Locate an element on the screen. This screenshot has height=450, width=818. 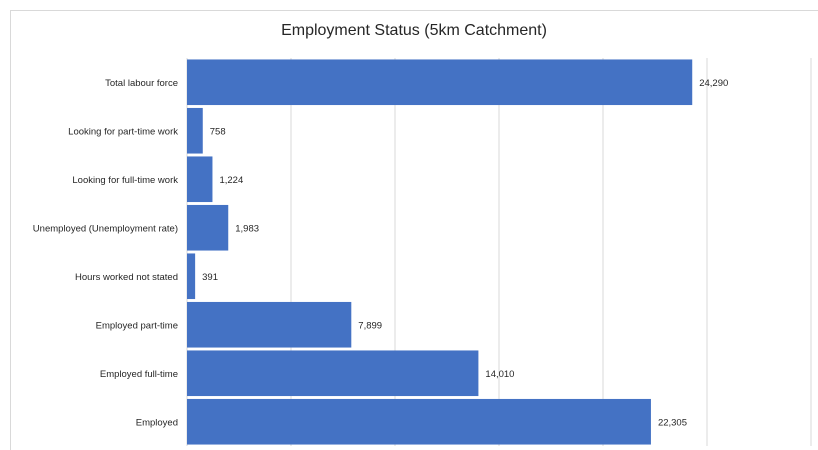
category-label: Employed is located at coordinates (157, 422).